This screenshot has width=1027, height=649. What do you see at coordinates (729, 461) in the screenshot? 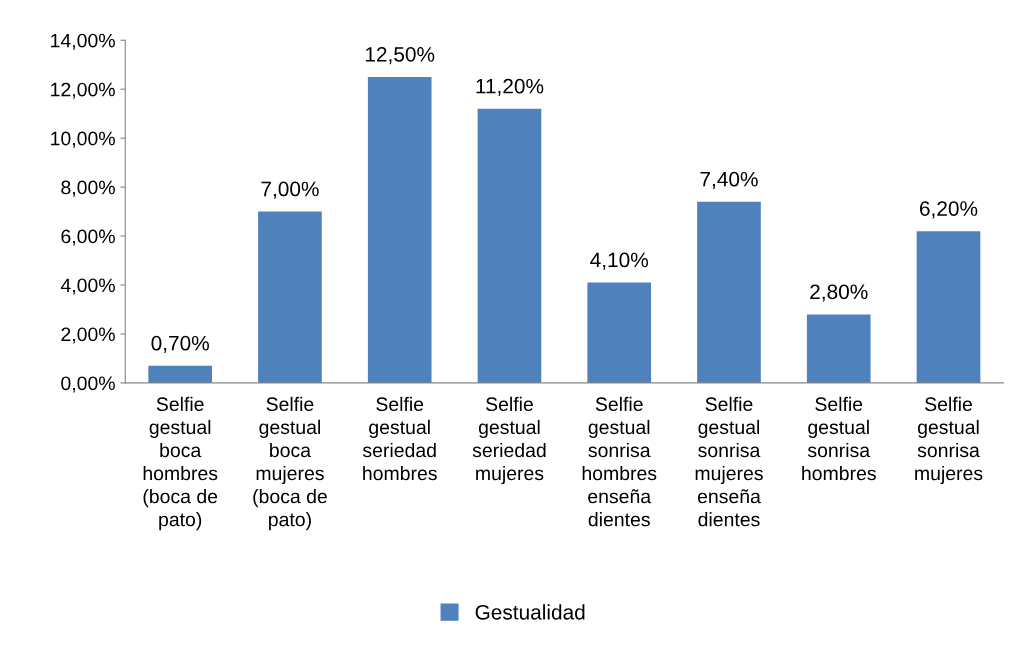
I see `x-tick-label: Selfie gestual sonrisa mujeres enseña dientes` at bounding box center [729, 461].